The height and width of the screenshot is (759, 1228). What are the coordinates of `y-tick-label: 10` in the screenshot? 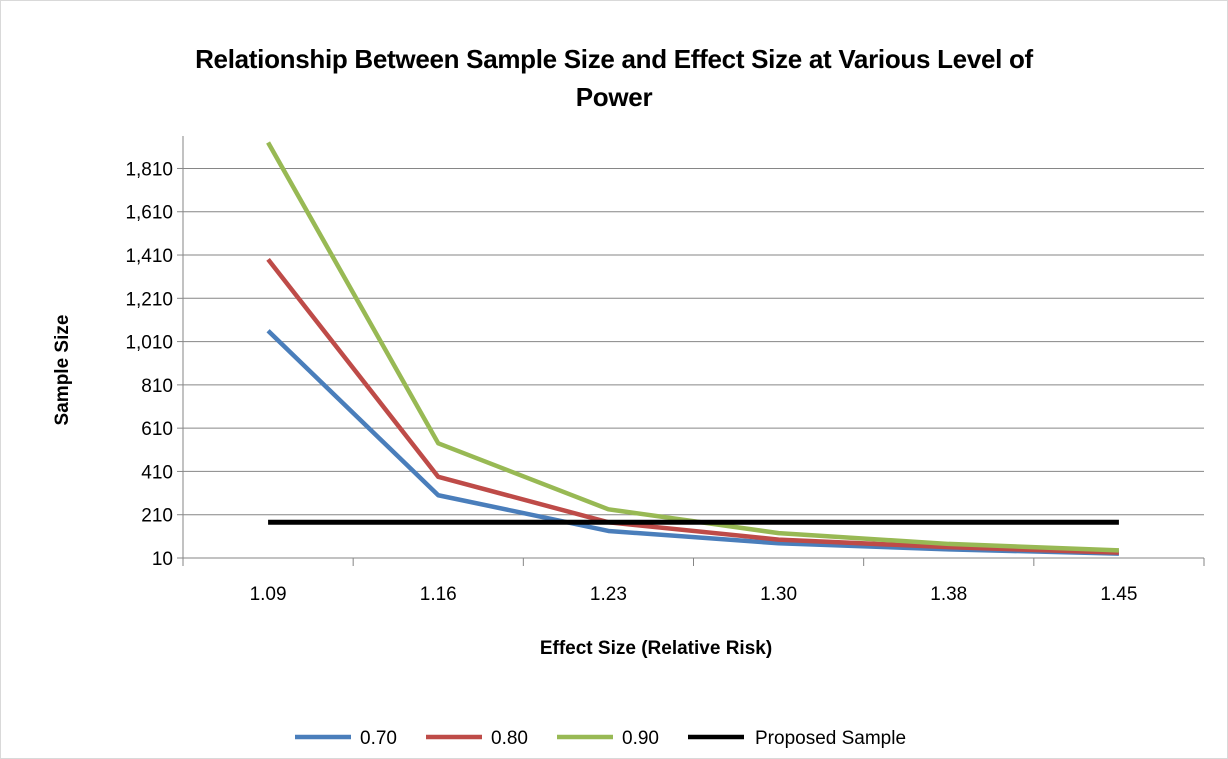 It's located at (162, 559).